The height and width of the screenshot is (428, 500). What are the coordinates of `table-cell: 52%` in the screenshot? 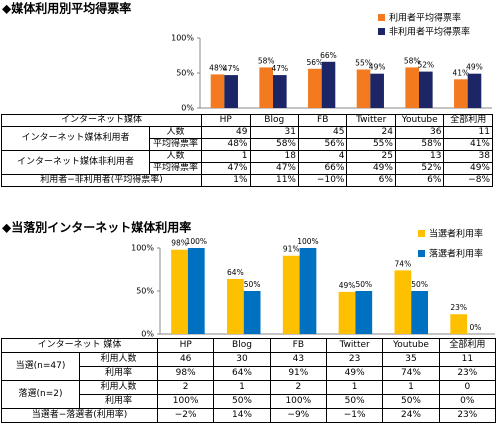 It's located at (419, 168).